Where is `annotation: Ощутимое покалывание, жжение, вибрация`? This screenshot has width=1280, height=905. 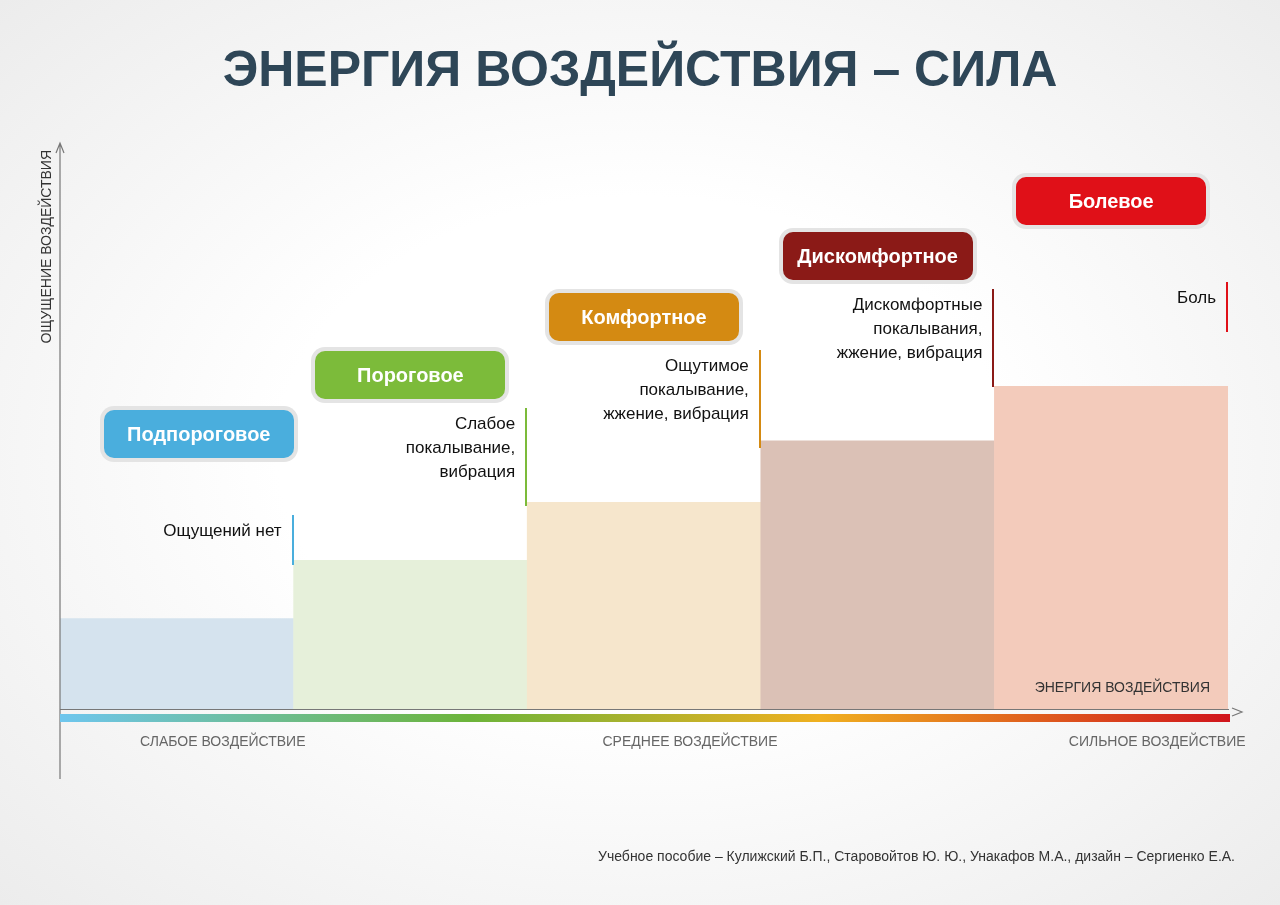
annotation: Ощутимое покалывание, жжение, вибрация is located at coordinates (682, 399).